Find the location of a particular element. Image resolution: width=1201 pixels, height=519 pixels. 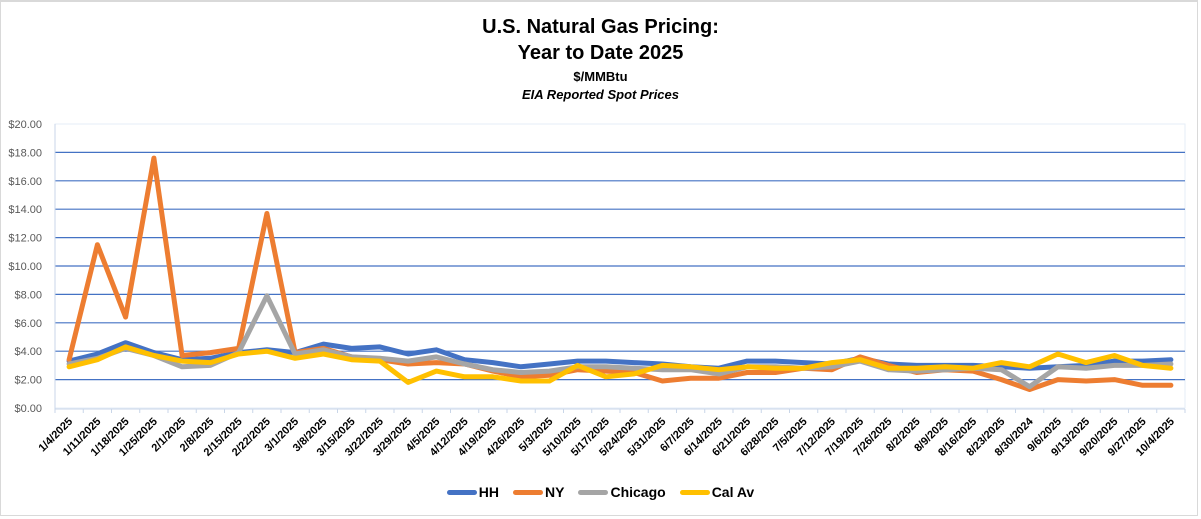

legend-item: Chicago is located at coordinates (622, 492).